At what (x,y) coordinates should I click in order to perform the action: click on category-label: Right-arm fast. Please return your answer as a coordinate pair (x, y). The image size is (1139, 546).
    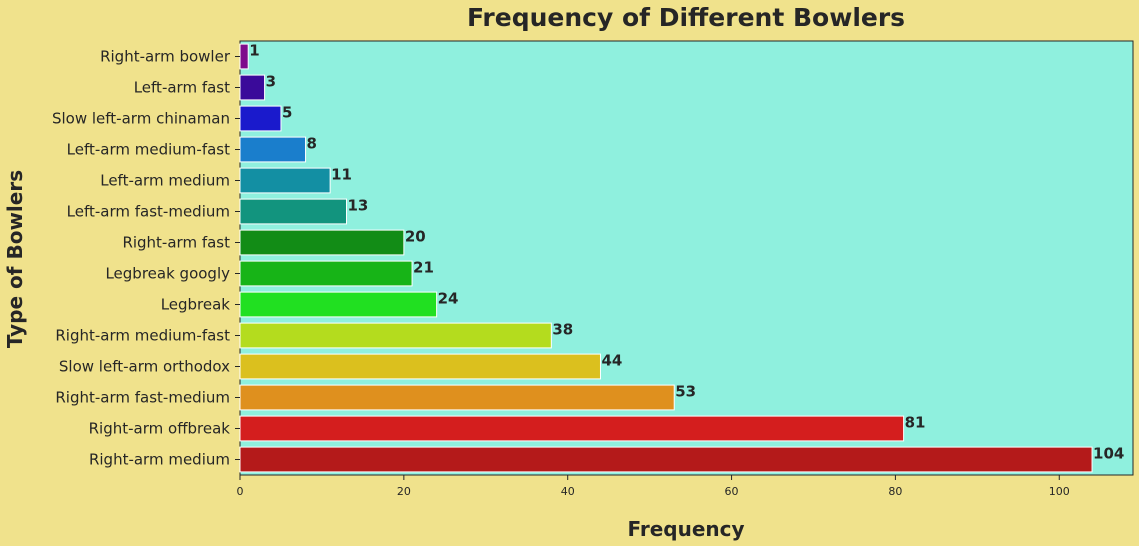
    Looking at the image, I should click on (176, 243).